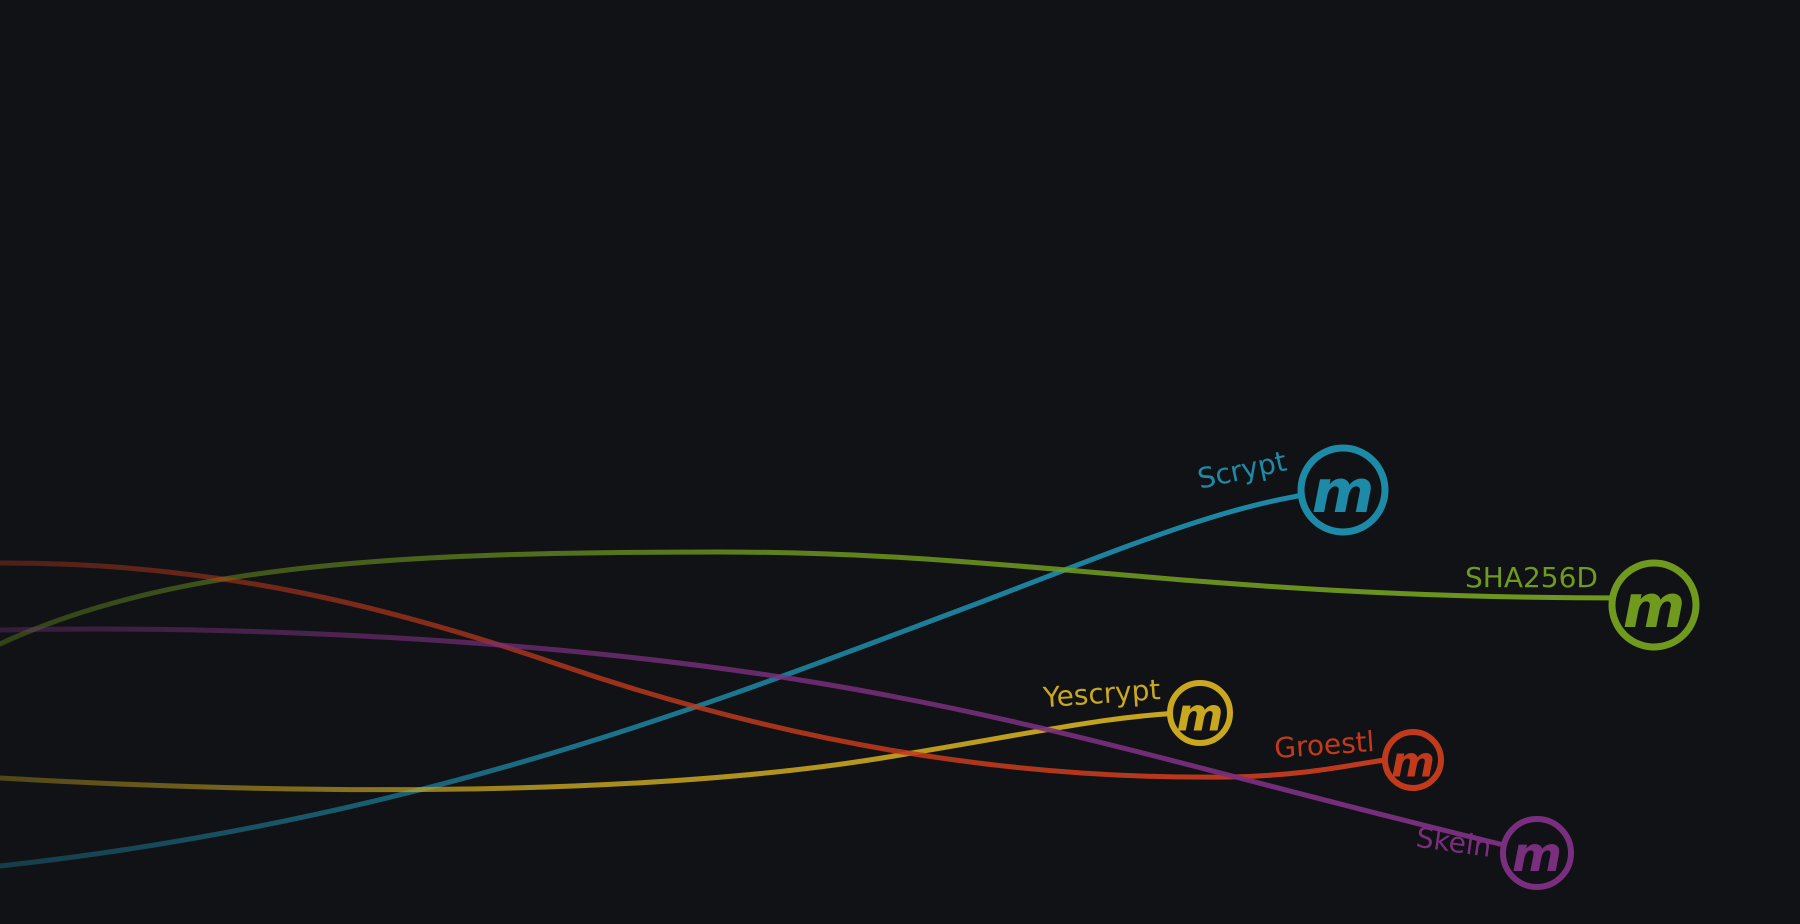  I want to click on node-yescrypt: Yescrypt m, so click(1137, 709).